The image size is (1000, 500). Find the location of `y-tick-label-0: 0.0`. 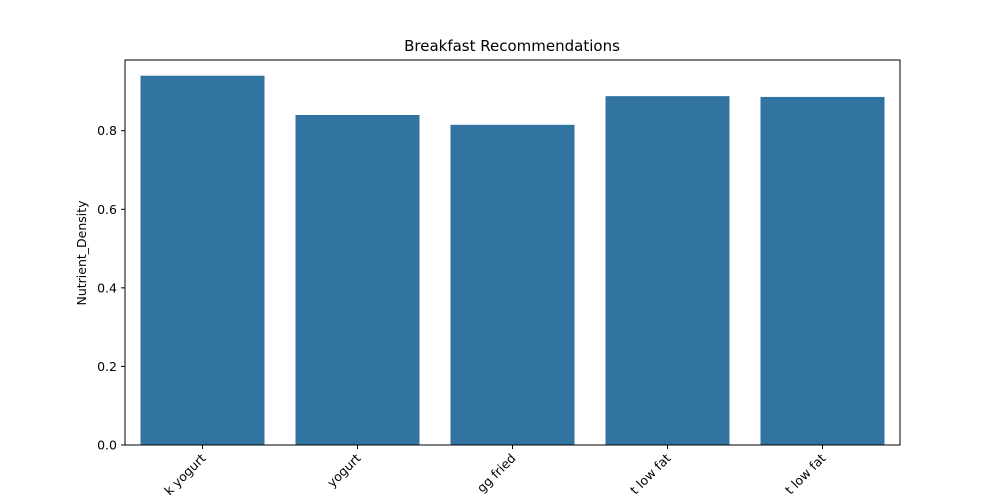

y-tick-label-0: 0.0 is located at coordinates (107, 445).